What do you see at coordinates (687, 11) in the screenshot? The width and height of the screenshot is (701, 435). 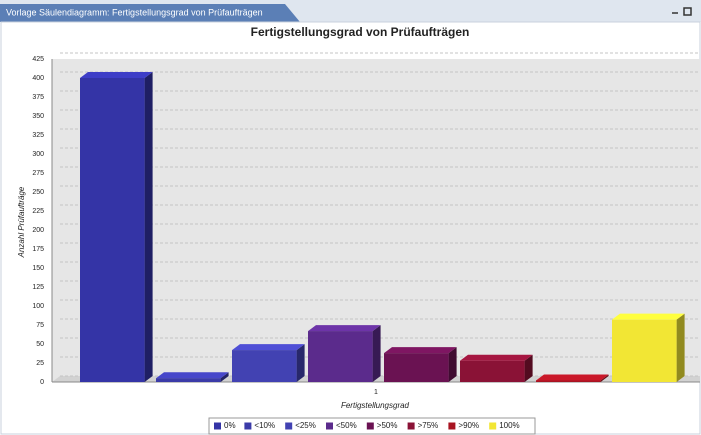 I see `maximize-button` at bounding box center [687, 11].